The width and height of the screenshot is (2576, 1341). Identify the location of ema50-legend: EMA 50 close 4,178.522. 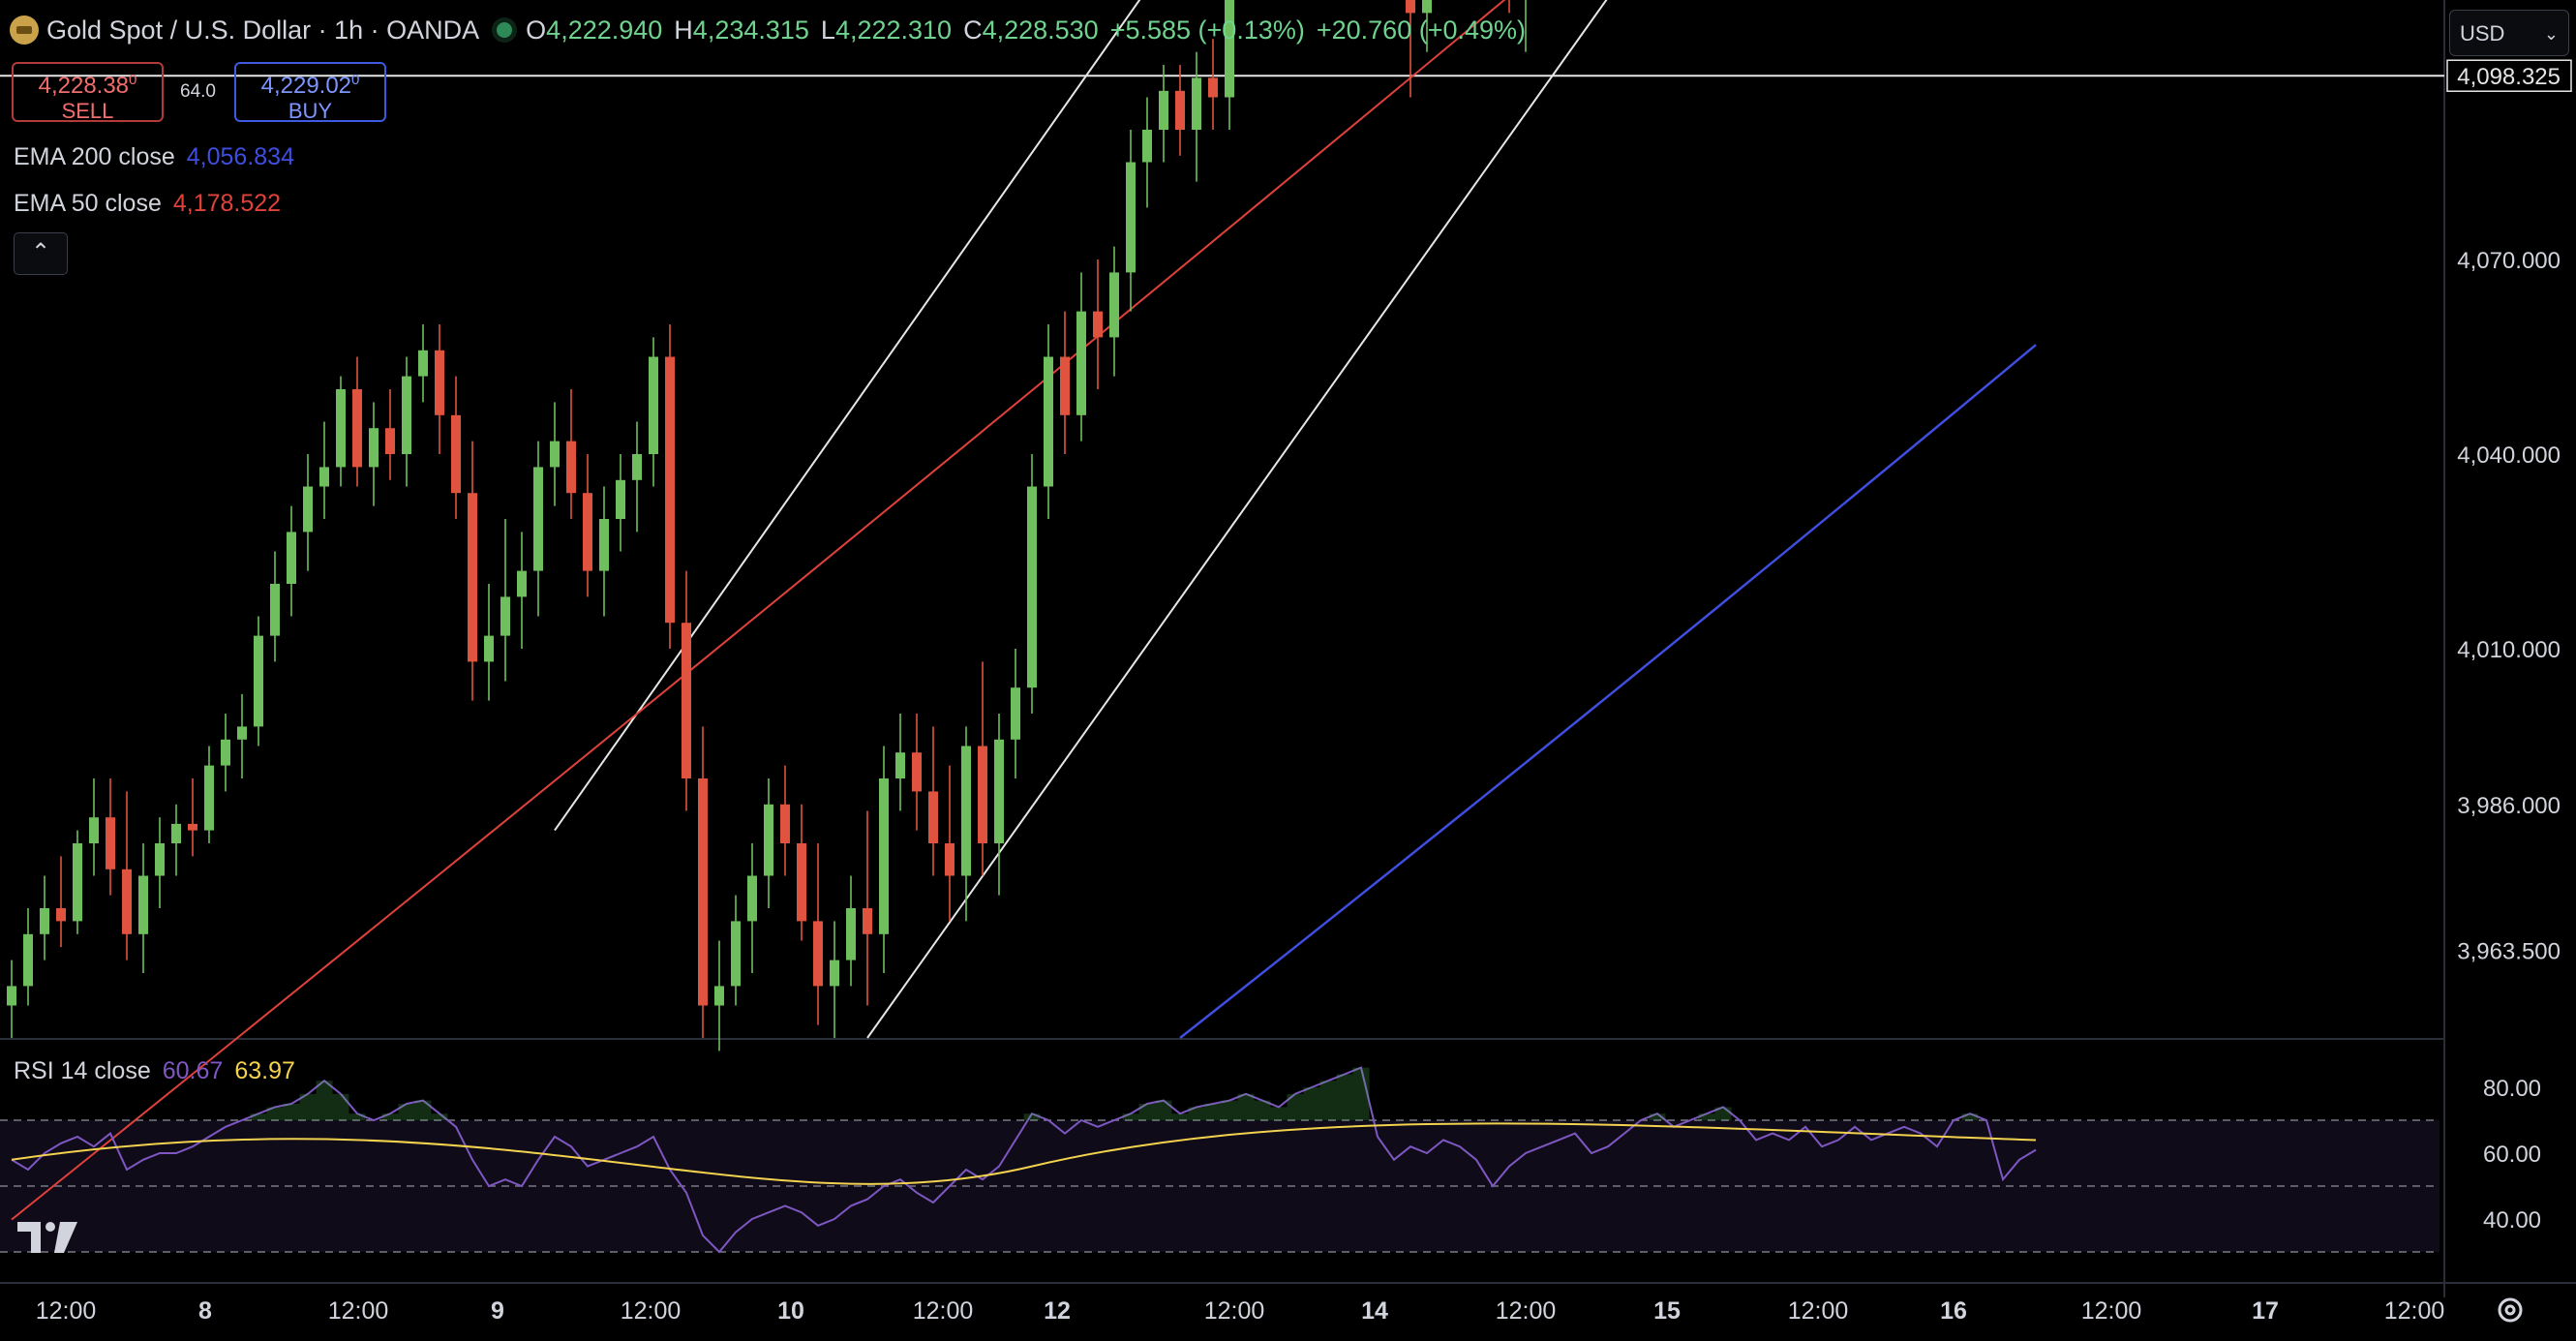
(148, 204).